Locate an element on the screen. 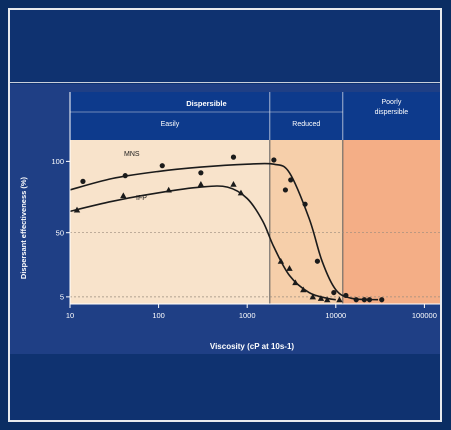 The height and width of the screenshot is (430, 451). header-band is located at coordinates (255, 116).